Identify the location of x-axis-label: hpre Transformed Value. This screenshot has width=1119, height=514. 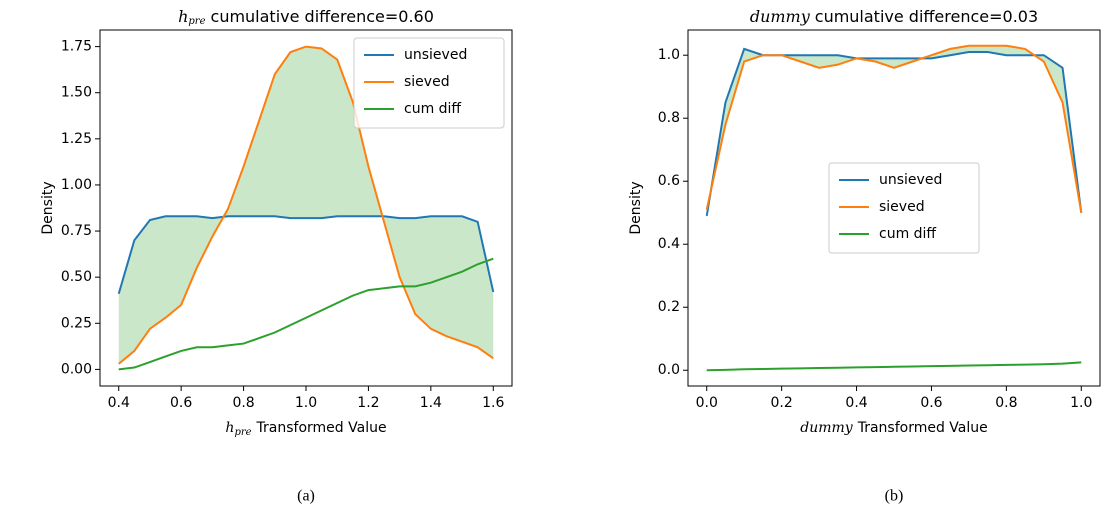
(305, 429).